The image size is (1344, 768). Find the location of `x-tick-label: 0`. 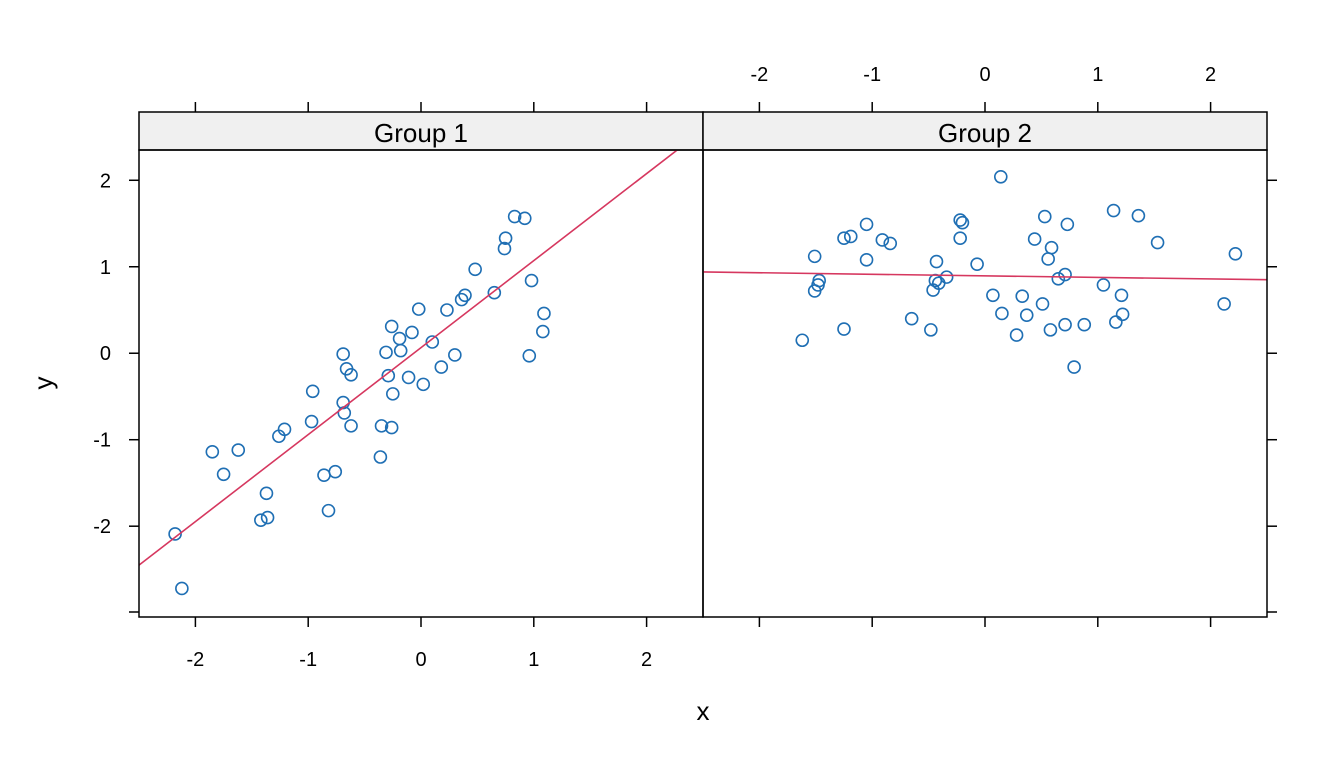

x-tick-label: 0 is located at coordinates (984, 75).